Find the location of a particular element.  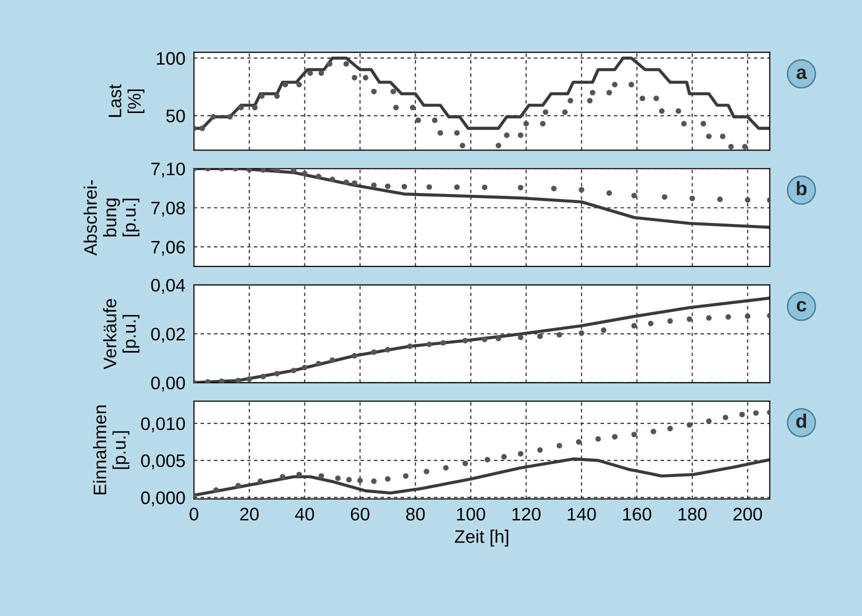

text: b is located at coordinates (801, 188).